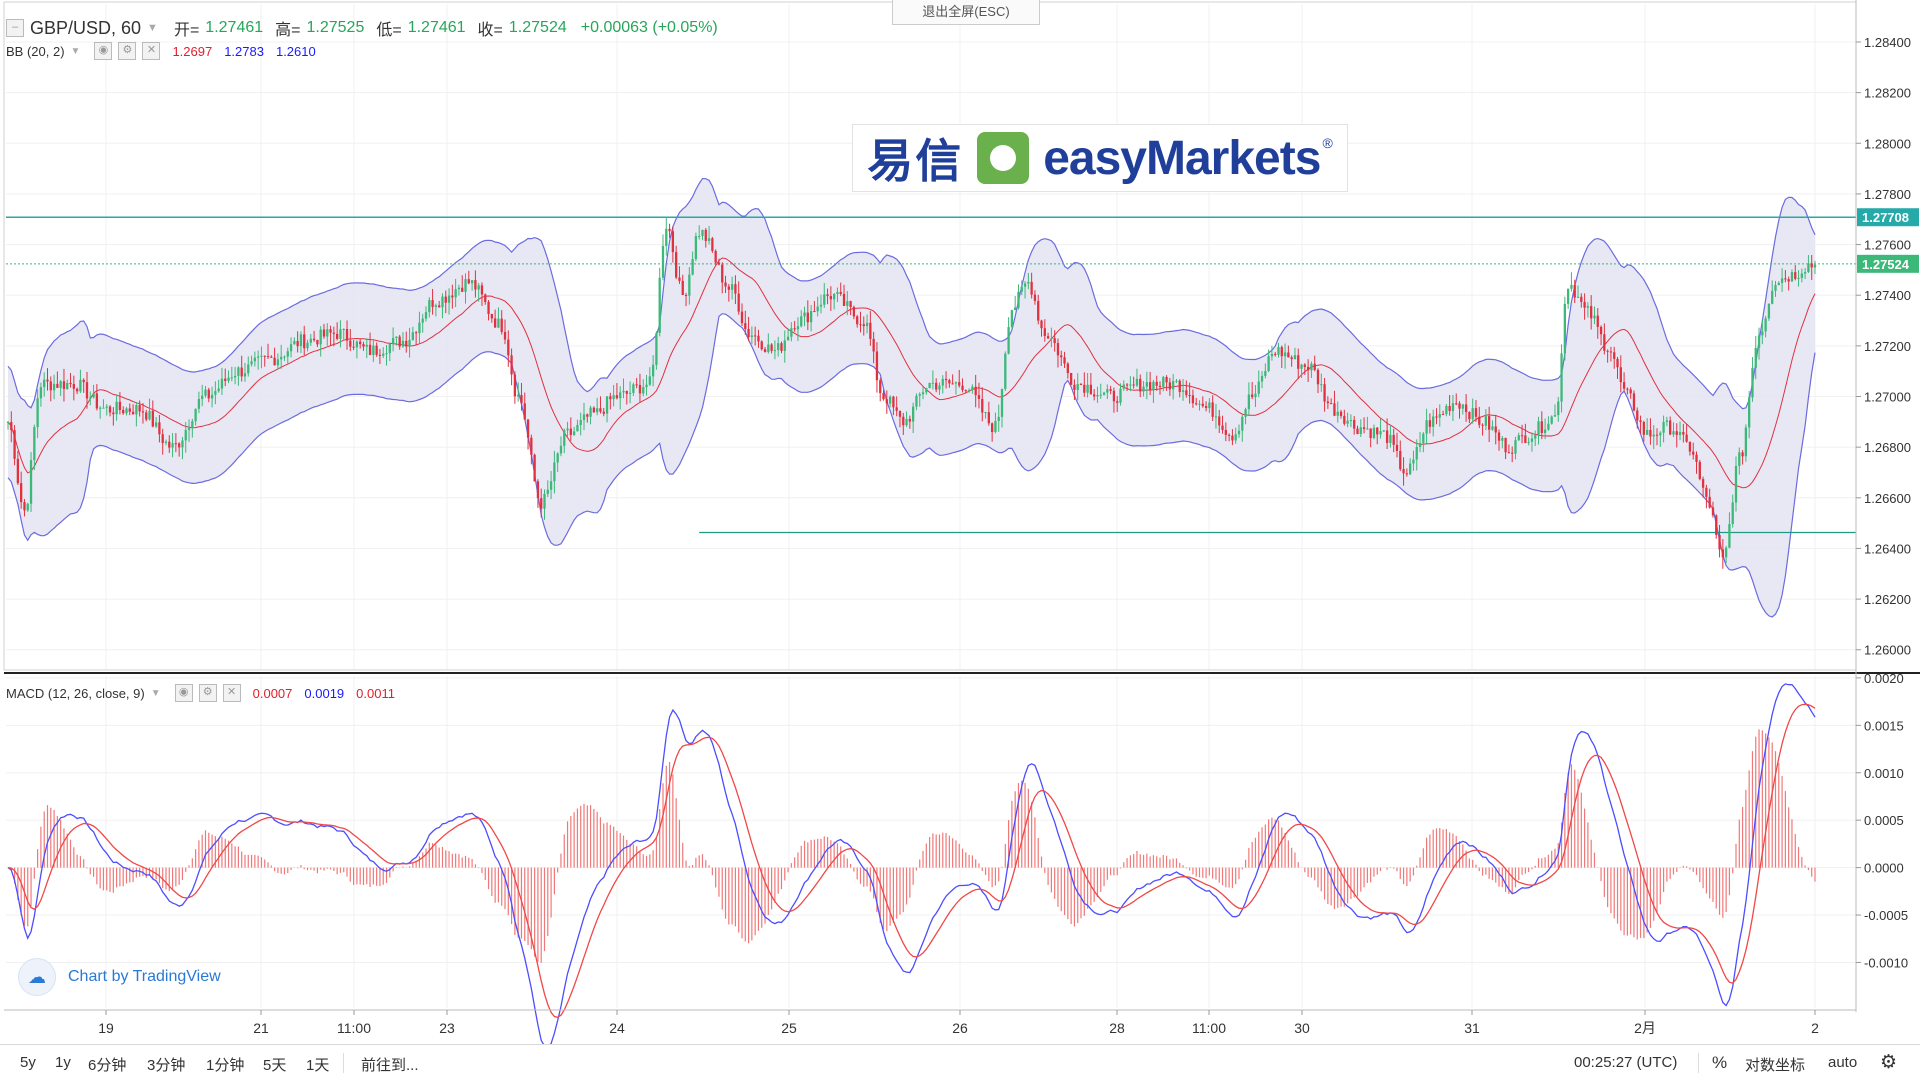 Image resolution: width=1920 pixels, height=1085 pixels. What do you see at coordinates (275, 1065) in the screenshot?
I see `timeframe-5d: 5天` at bounding box center [275, 1065].